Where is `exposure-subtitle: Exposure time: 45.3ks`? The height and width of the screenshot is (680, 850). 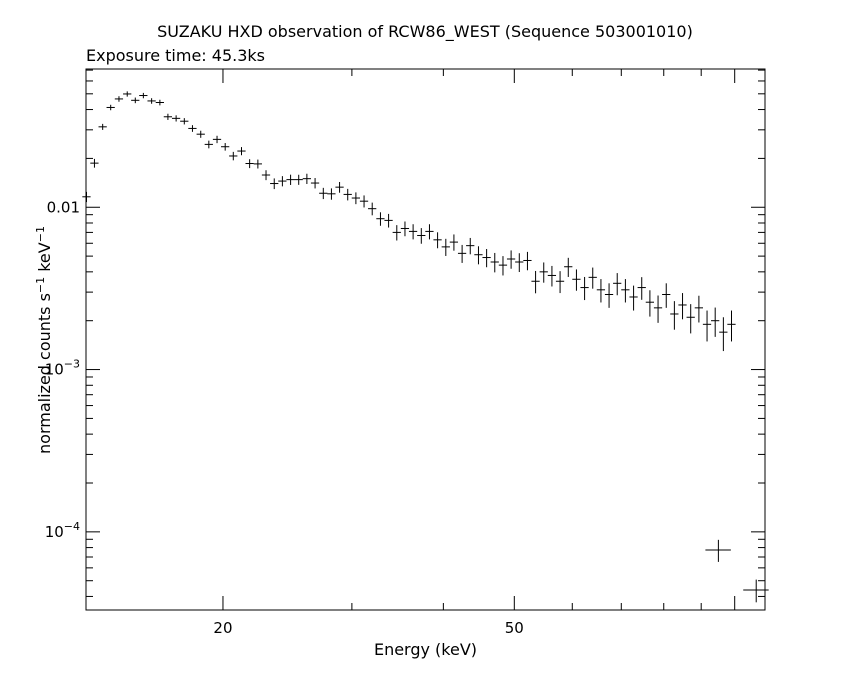 exposure-subtitle: Exposure time: 45.3ks is located at coordinates (176, 55).